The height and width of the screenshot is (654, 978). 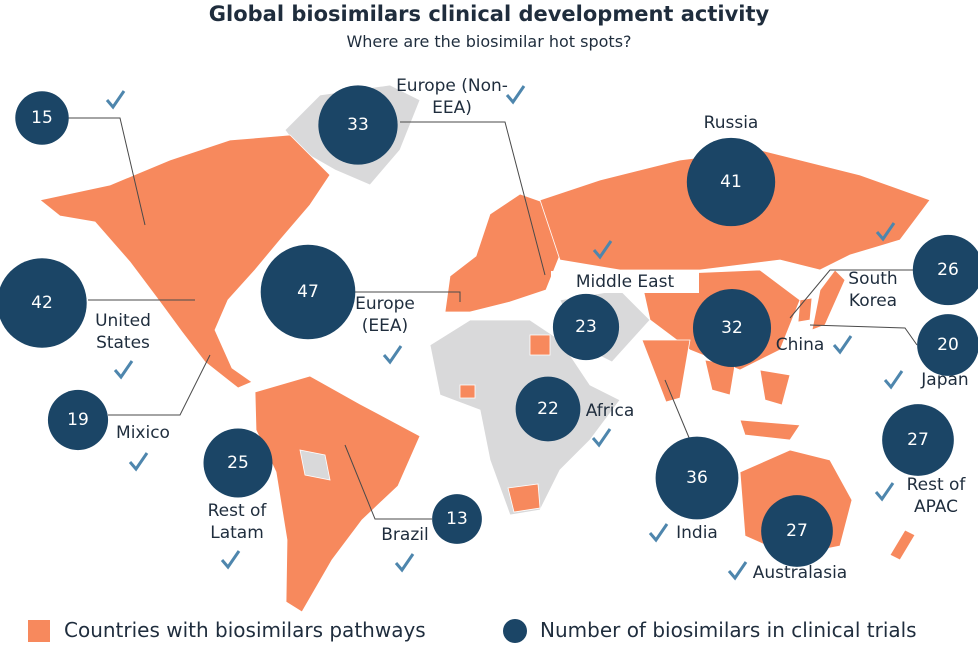 I want to click on bubble-value: 47, so click(x=308, y=292).